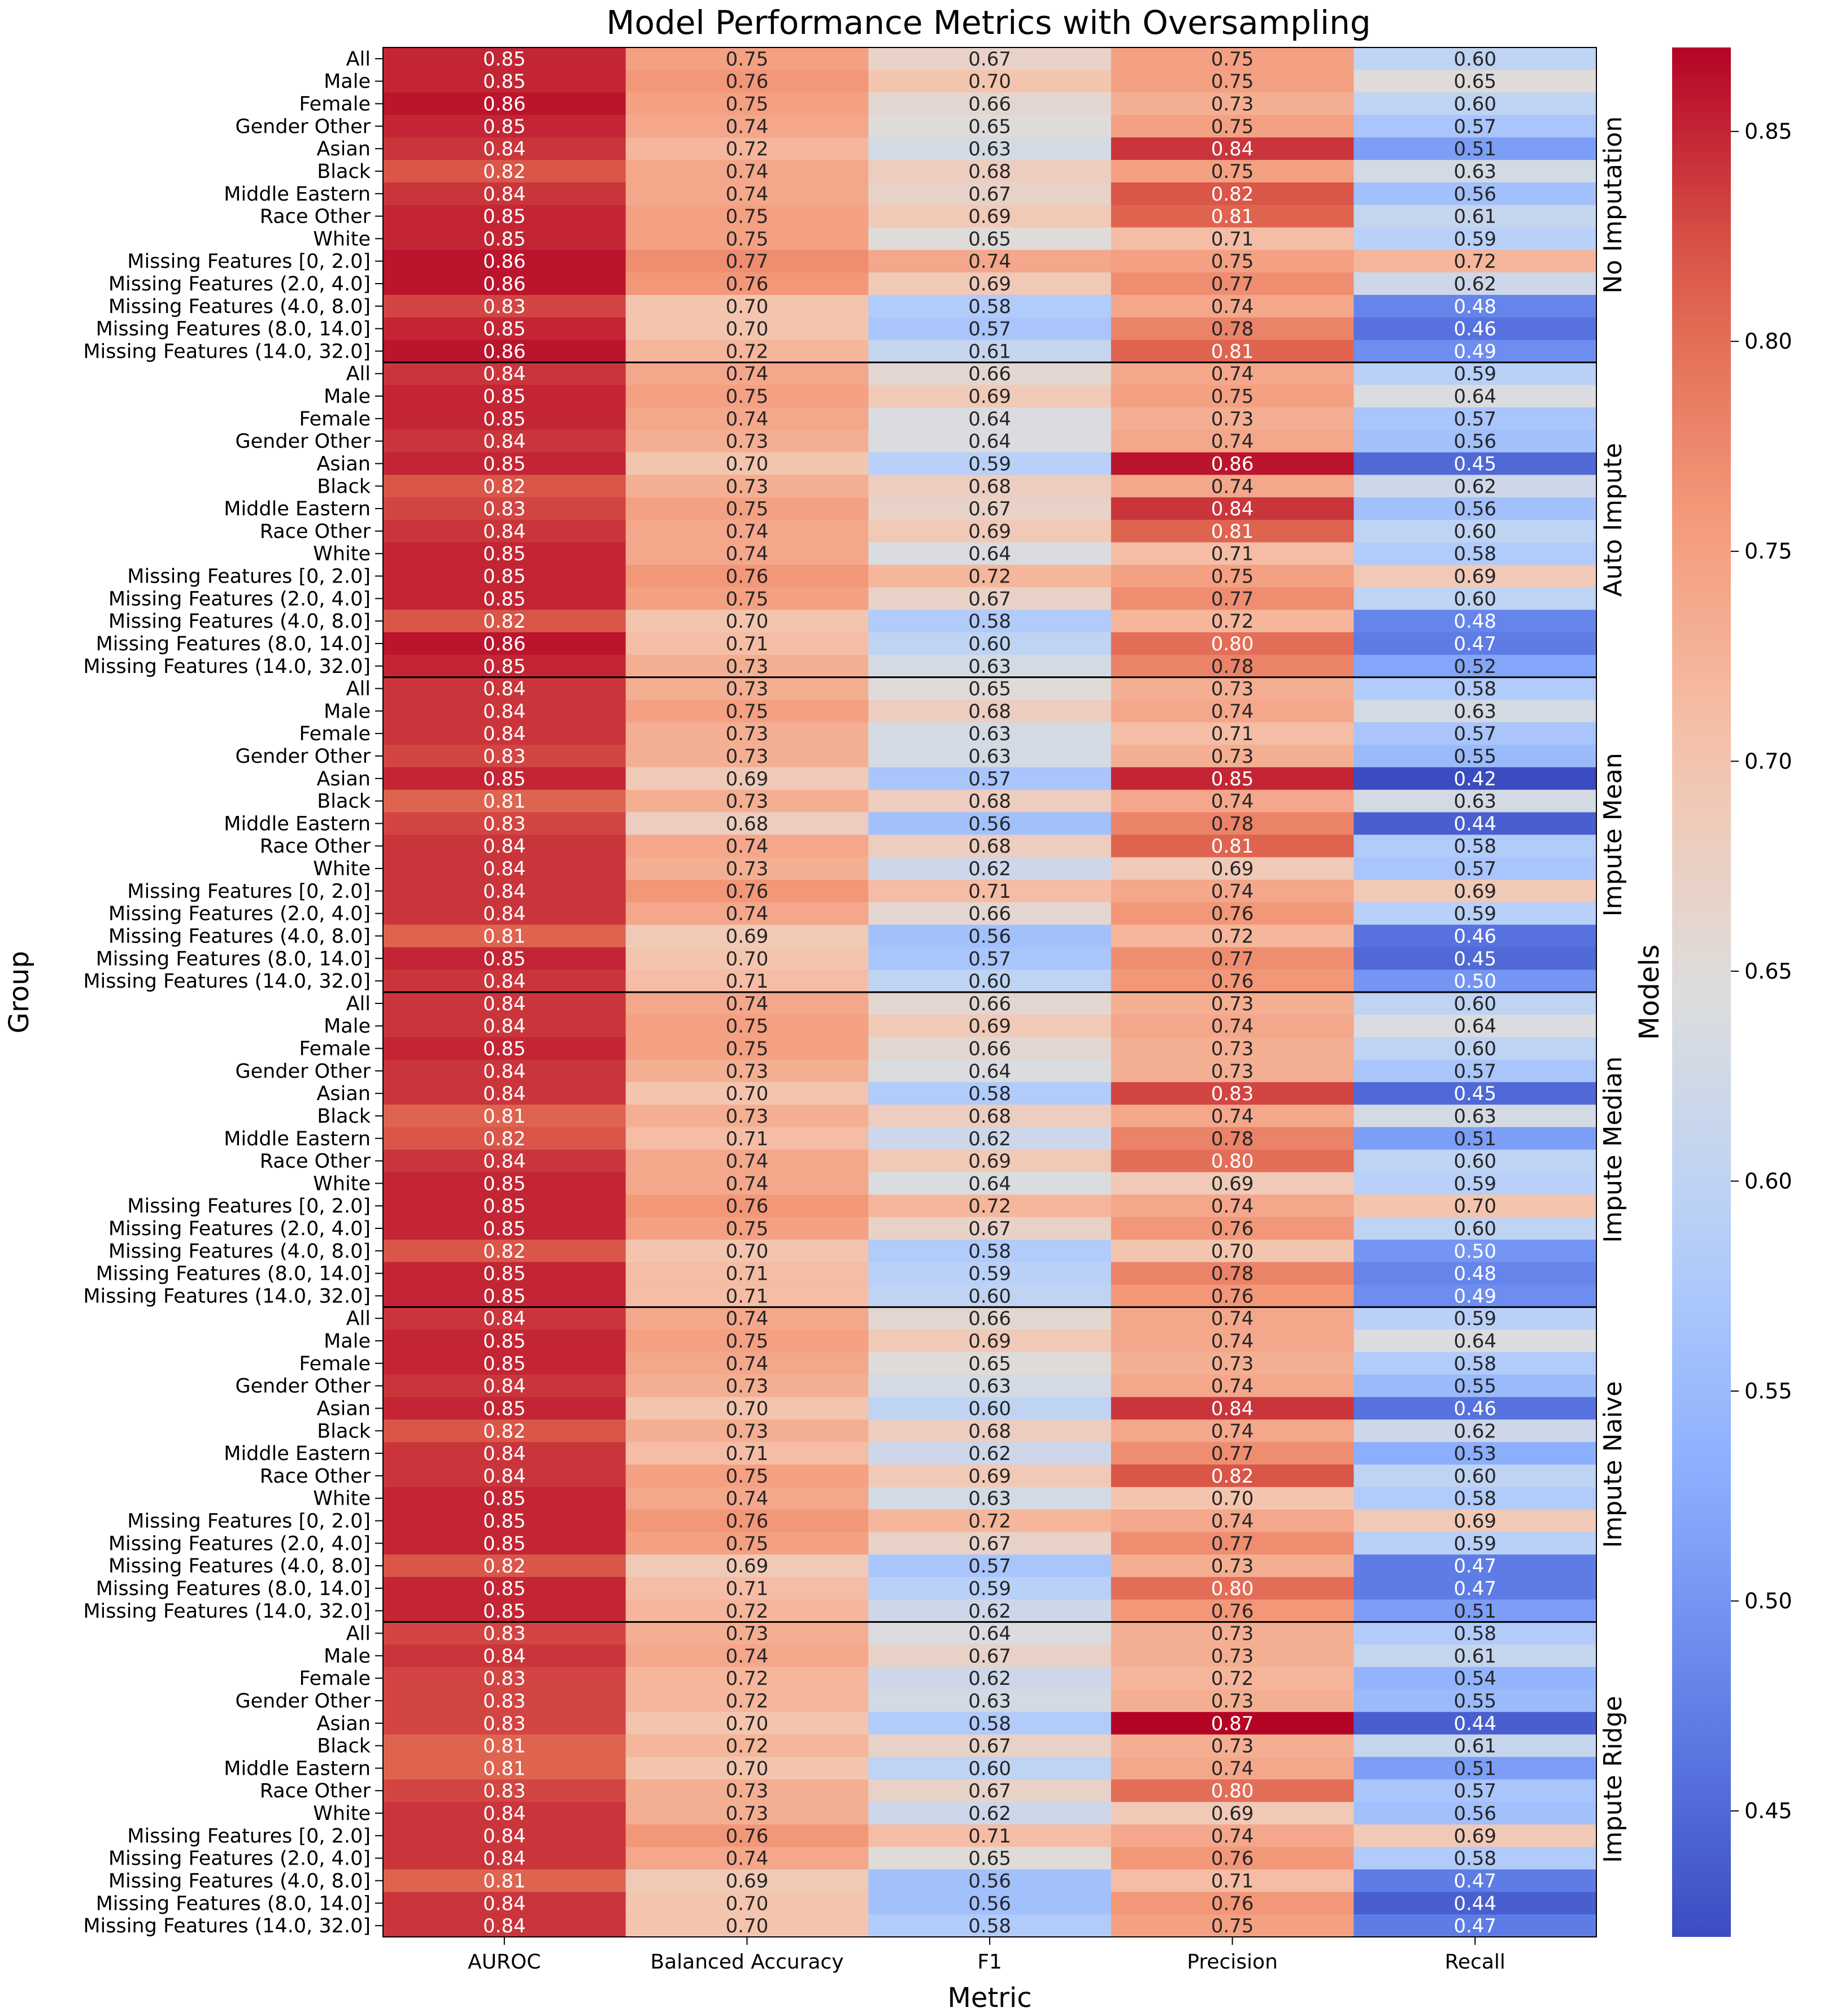  I want to click on cell-value-label: 0.64, so click(1474, 1026).